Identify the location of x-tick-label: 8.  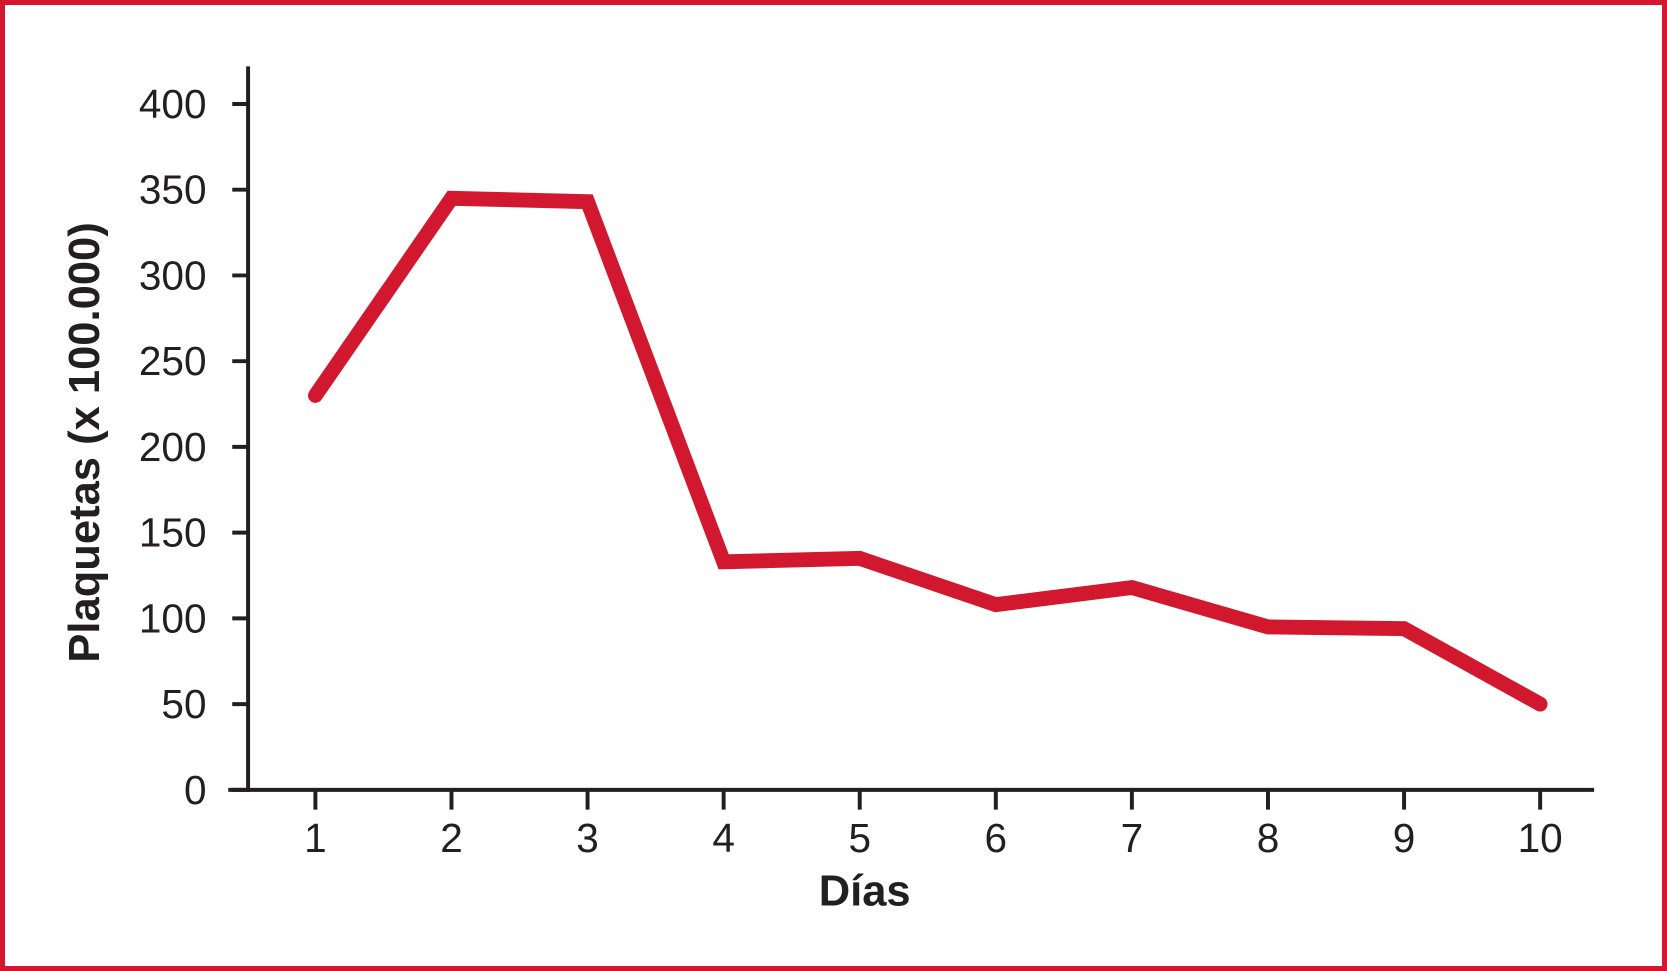
(1268, 838).